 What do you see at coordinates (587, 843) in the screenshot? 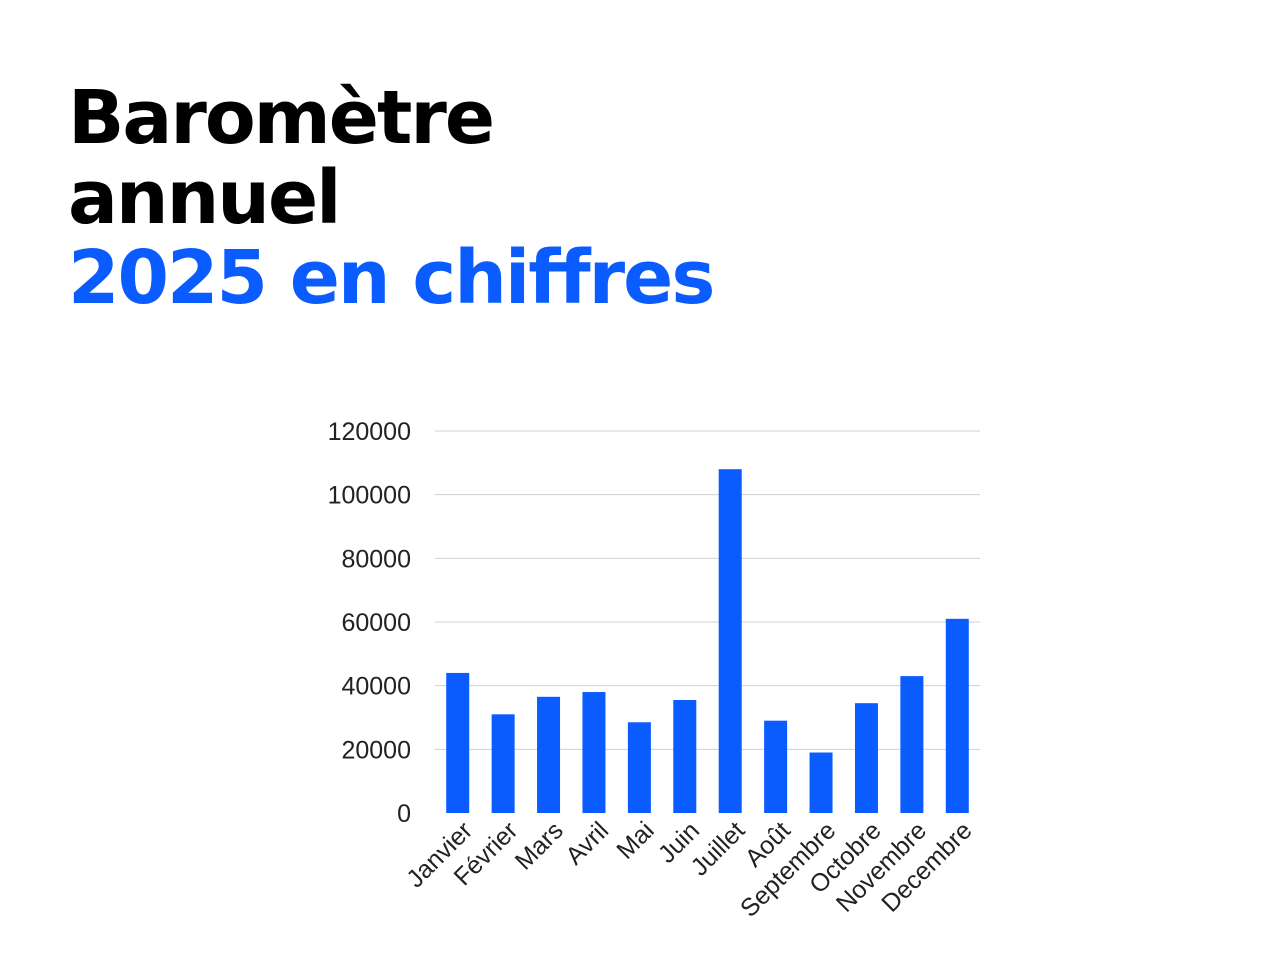
I see `x-tick-label: Avril` at bounding box center [587, 843].